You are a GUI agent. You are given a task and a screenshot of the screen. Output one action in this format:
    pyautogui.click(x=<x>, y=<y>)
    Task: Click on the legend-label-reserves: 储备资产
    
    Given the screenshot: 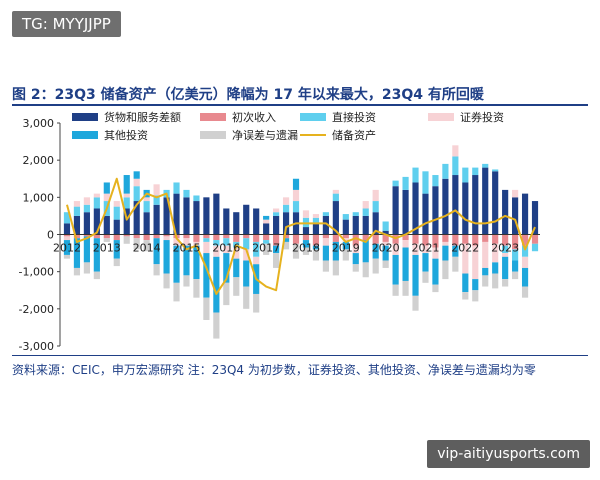 What is the action you would take?
    pyautogui.click(x=354, y=135)
    